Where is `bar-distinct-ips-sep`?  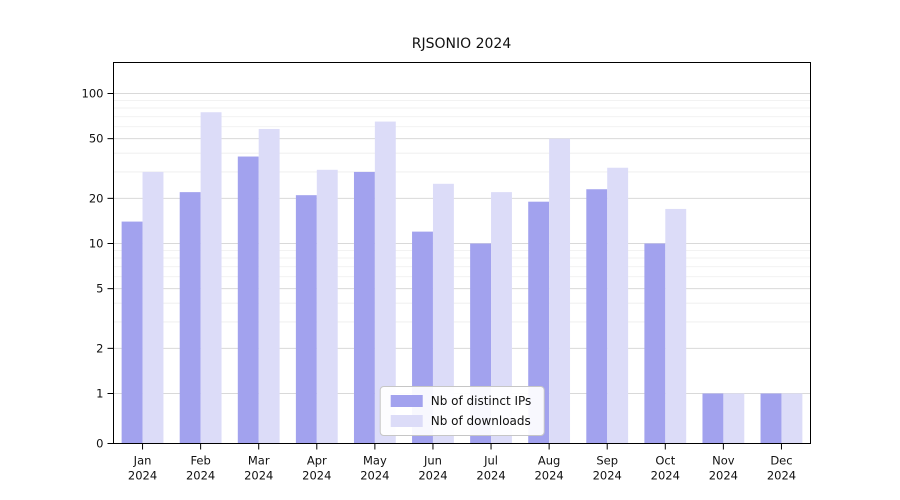 bar-distinct-ips-sep is located at coordinates (597, 316).